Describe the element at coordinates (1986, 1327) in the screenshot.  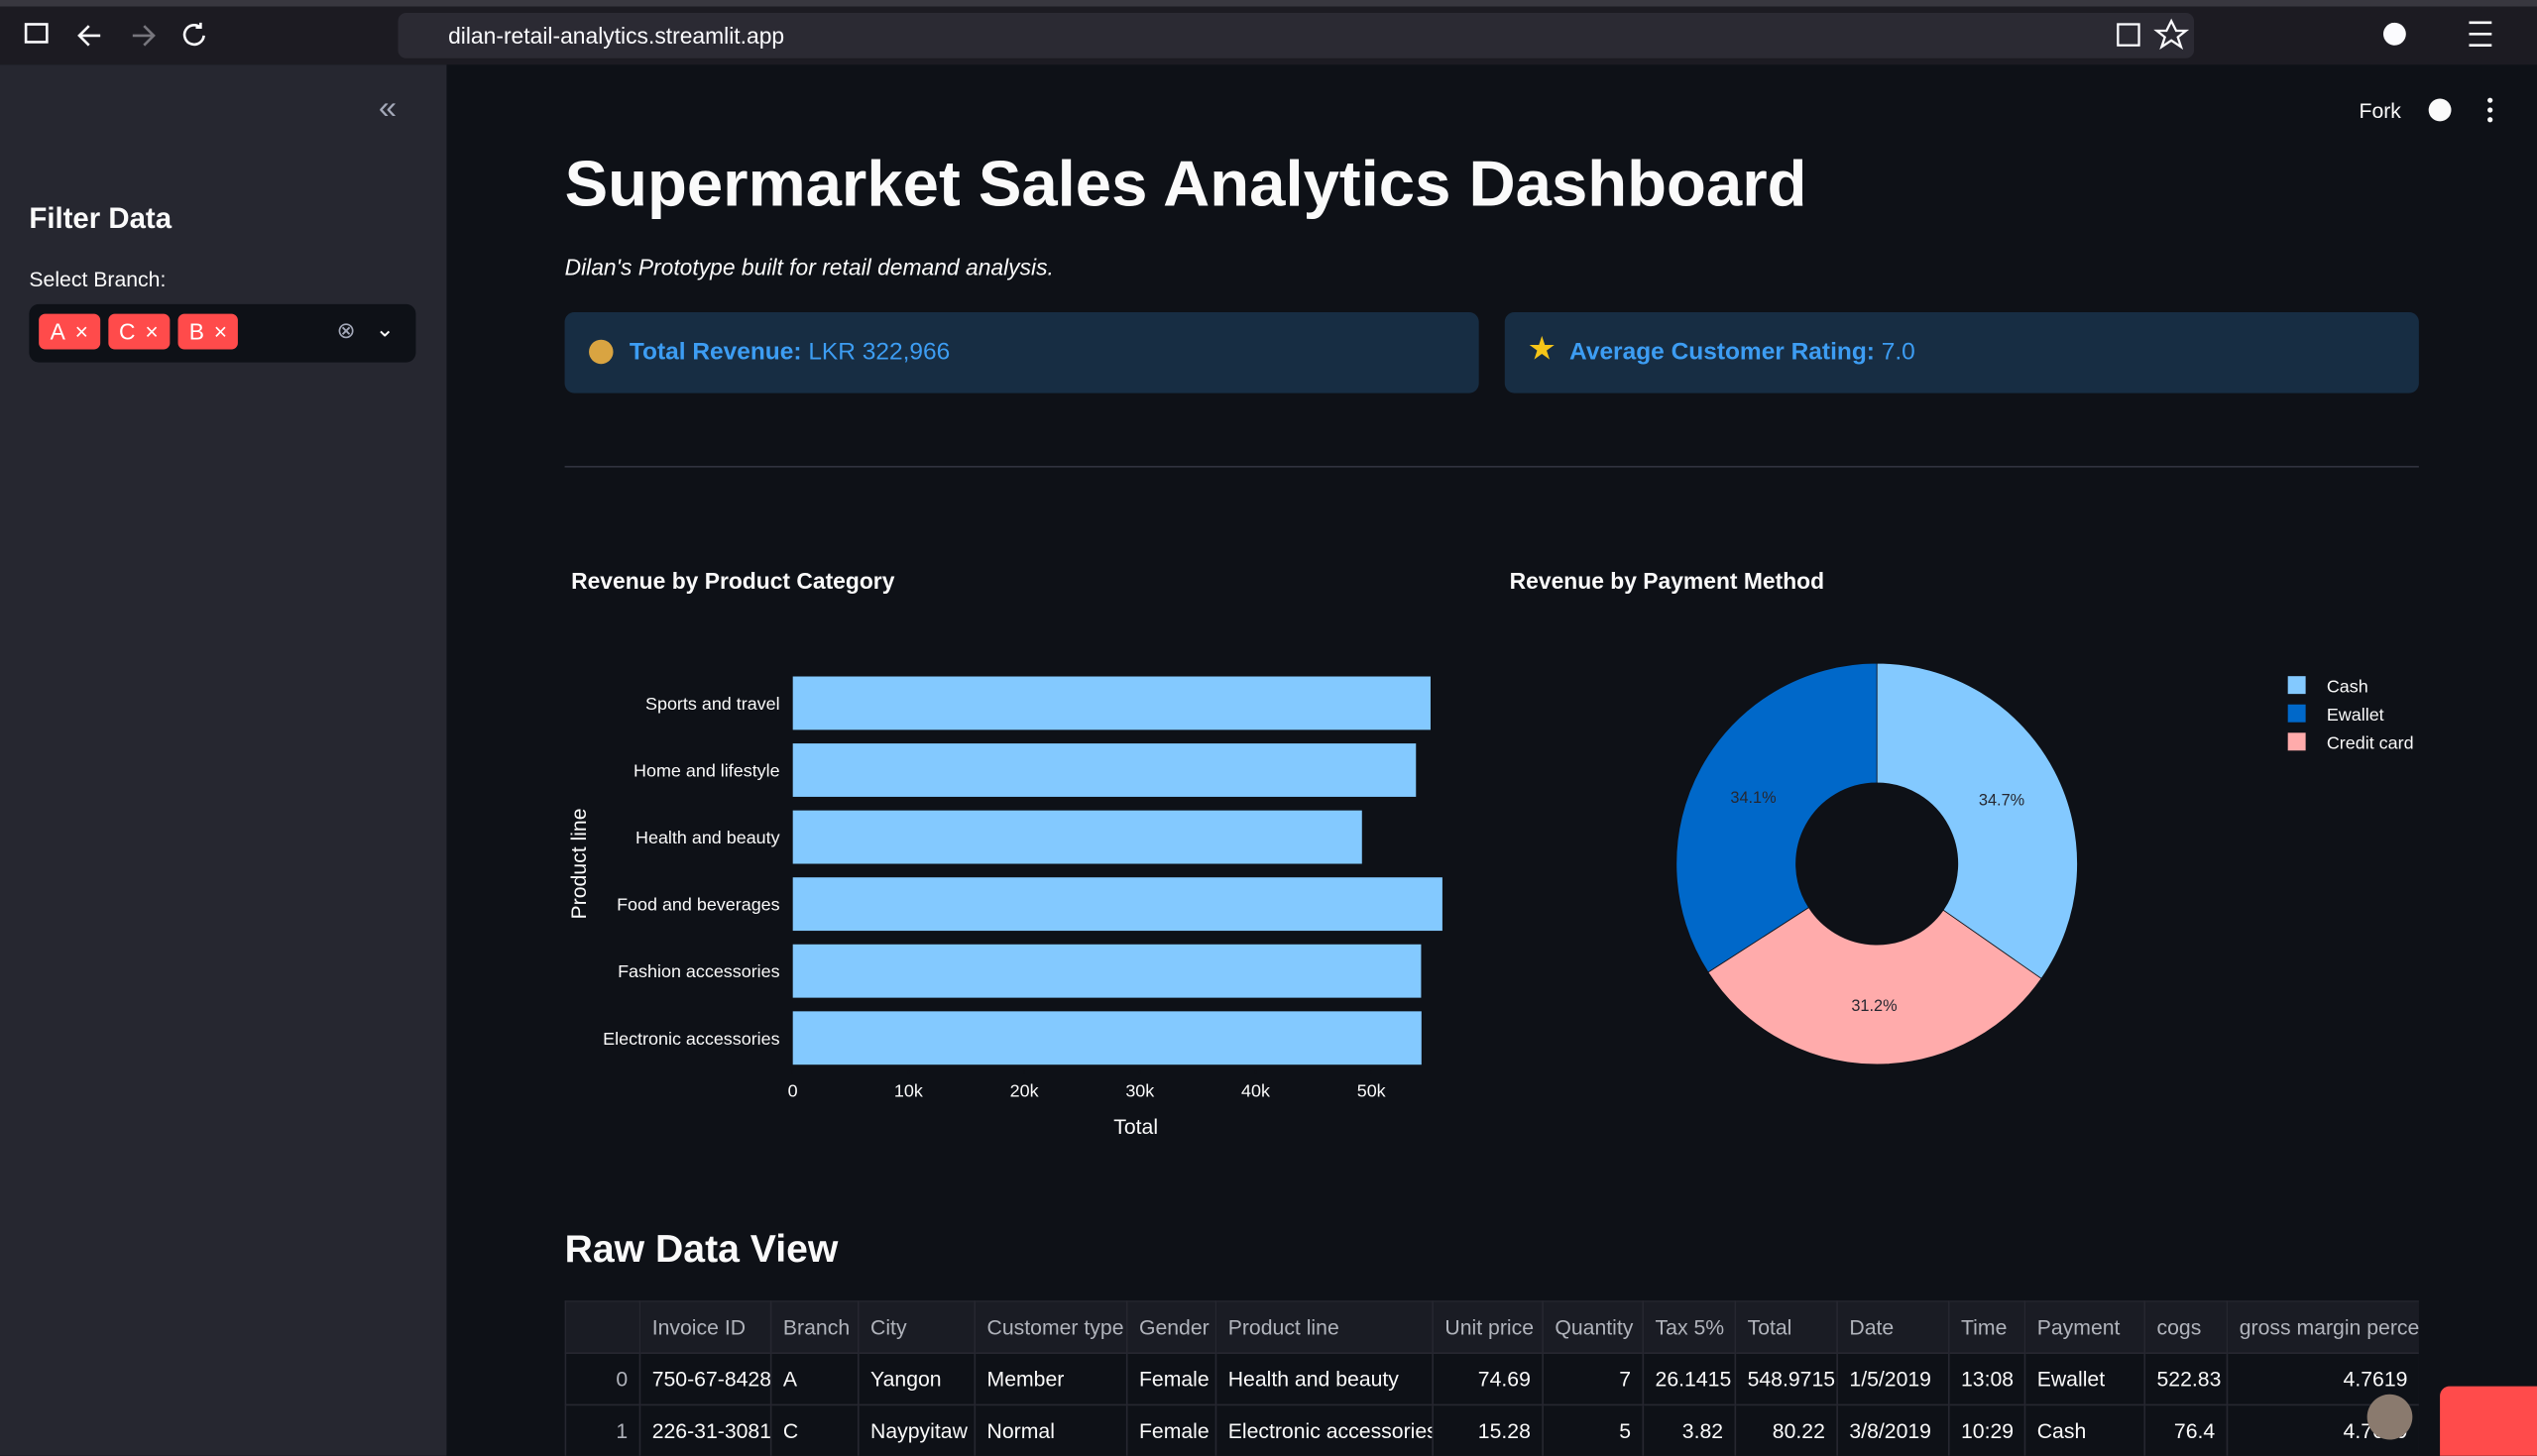
I see `column-header: Time` at that location.